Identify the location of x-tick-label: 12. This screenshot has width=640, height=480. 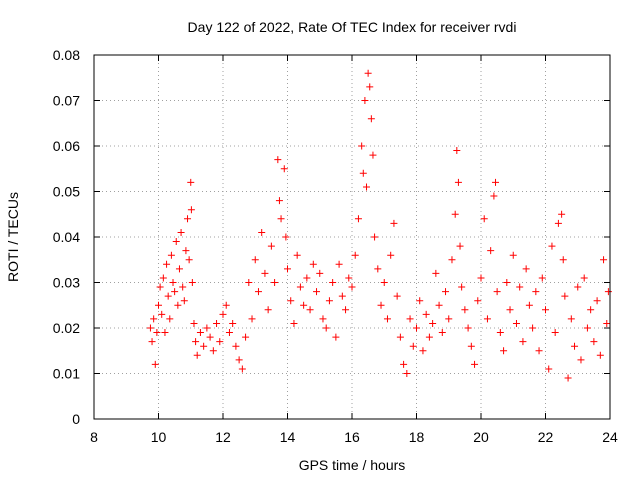
(223, 437).